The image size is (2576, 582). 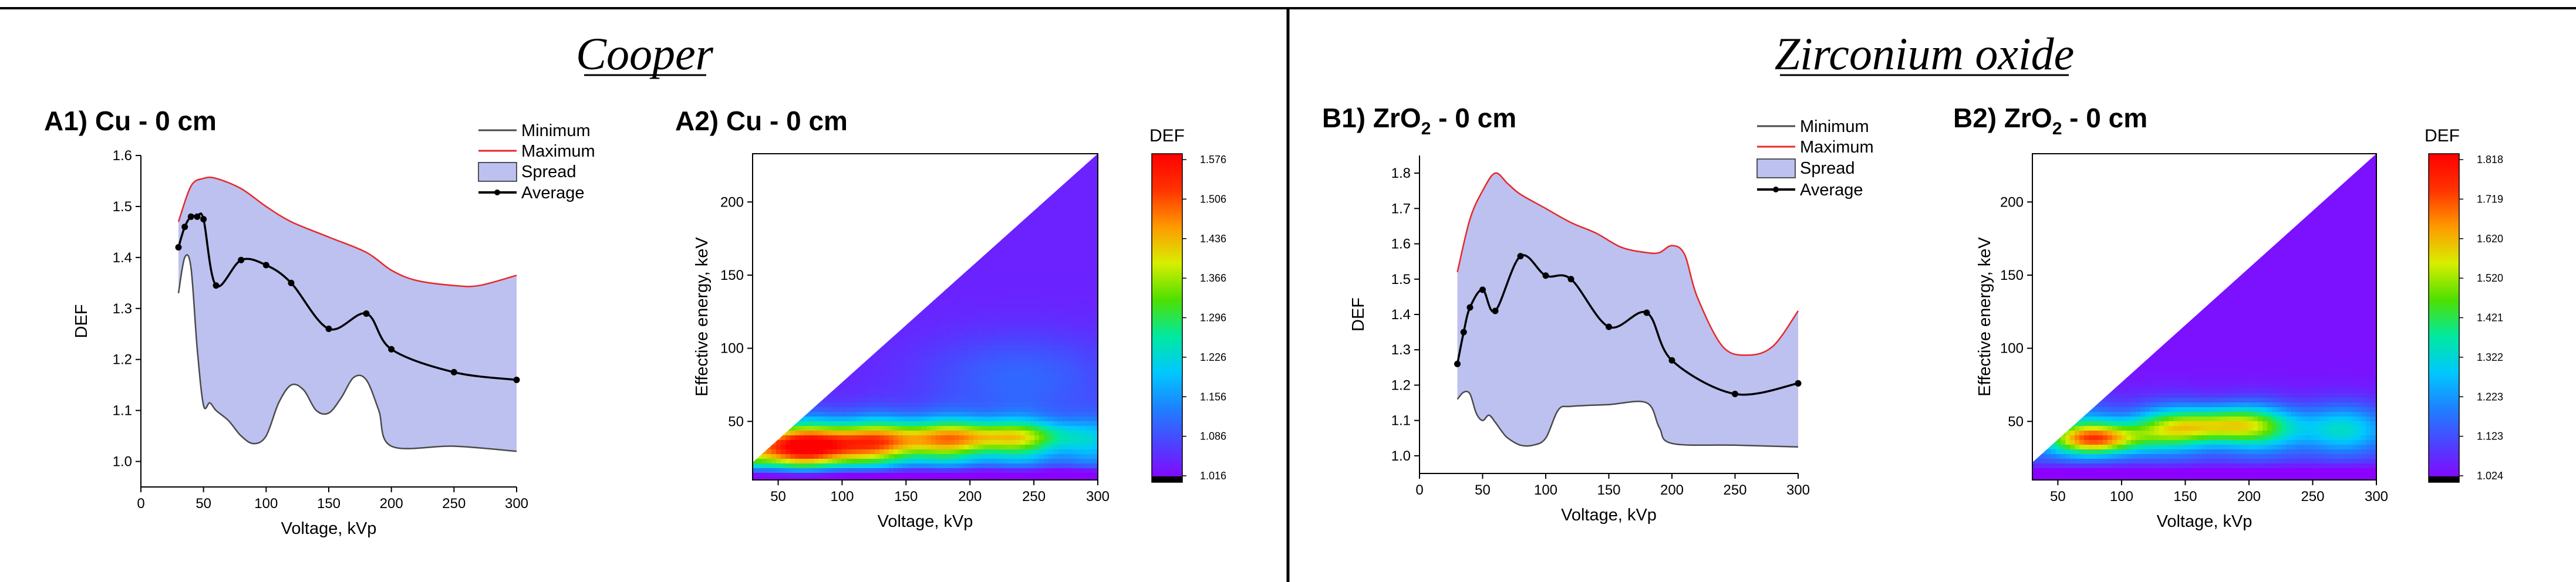 I want to click on b2-x-tick-label-250: 250, so click(x=2312, y=497).